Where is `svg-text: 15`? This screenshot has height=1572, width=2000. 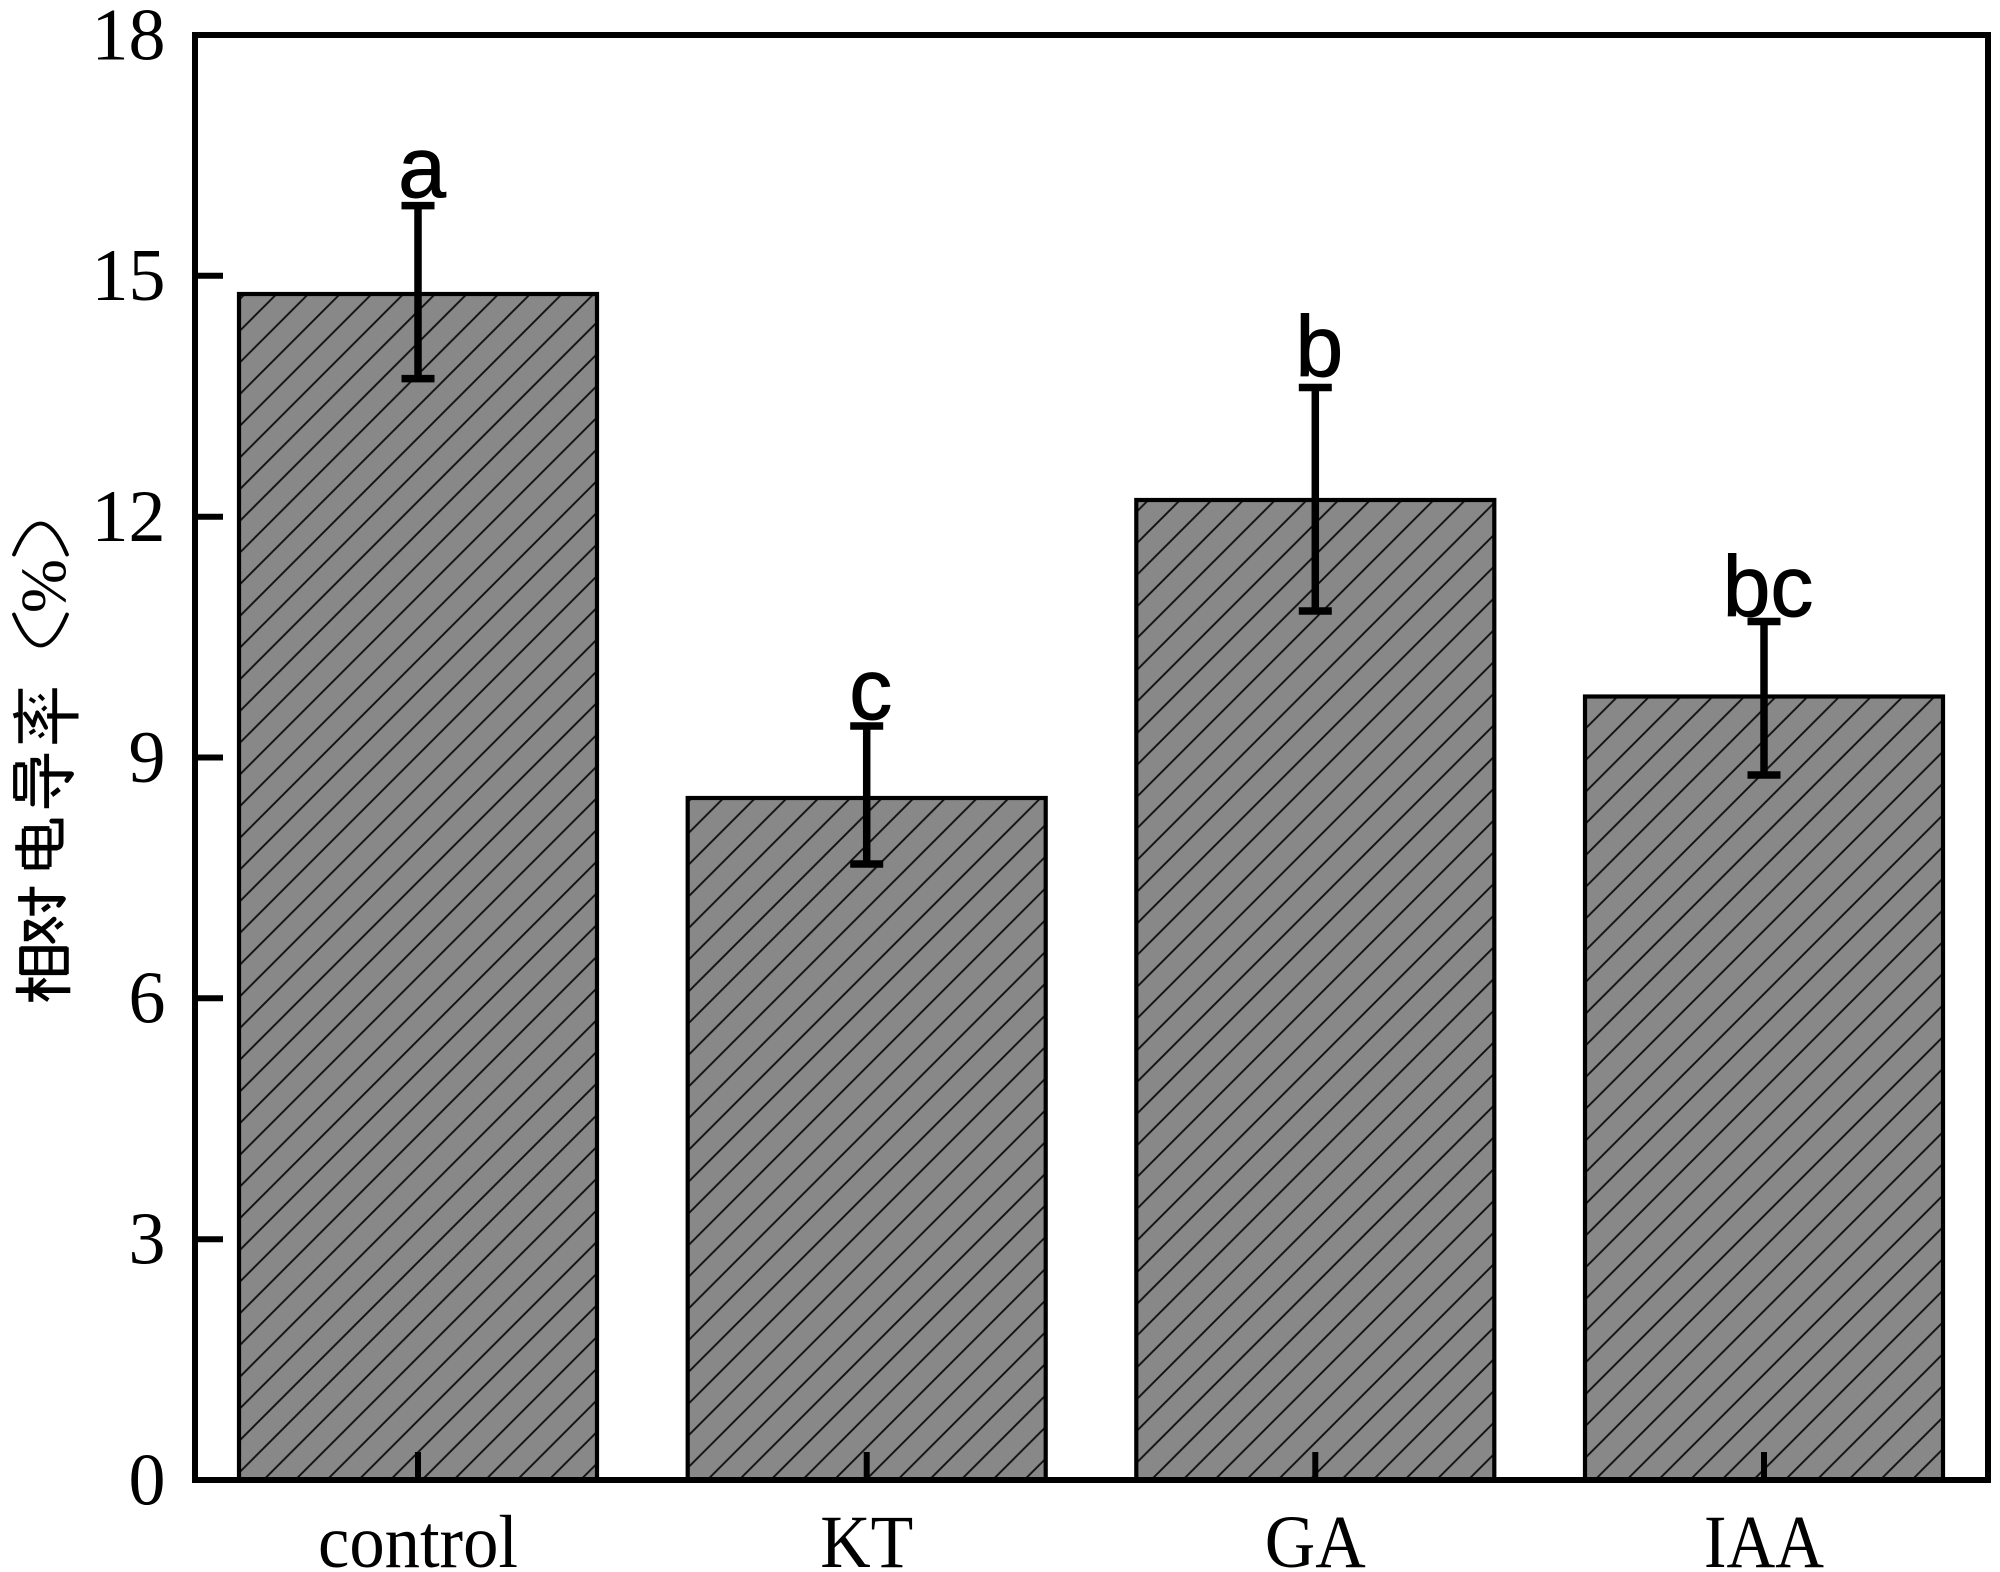
svg-text: 15 is located at coordinates (129, 276).